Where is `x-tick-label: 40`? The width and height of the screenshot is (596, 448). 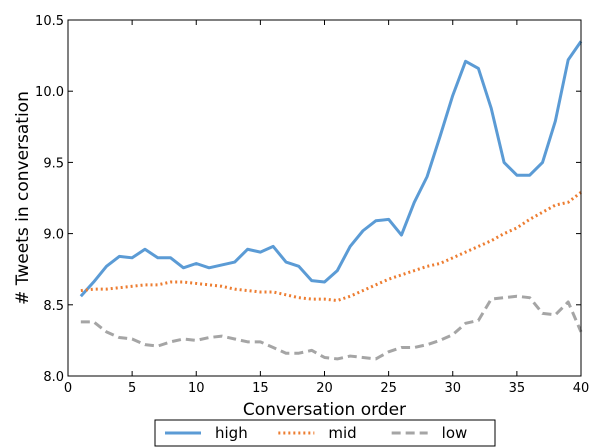 x-tick-label: 40 is located at coordinates (581, 388).